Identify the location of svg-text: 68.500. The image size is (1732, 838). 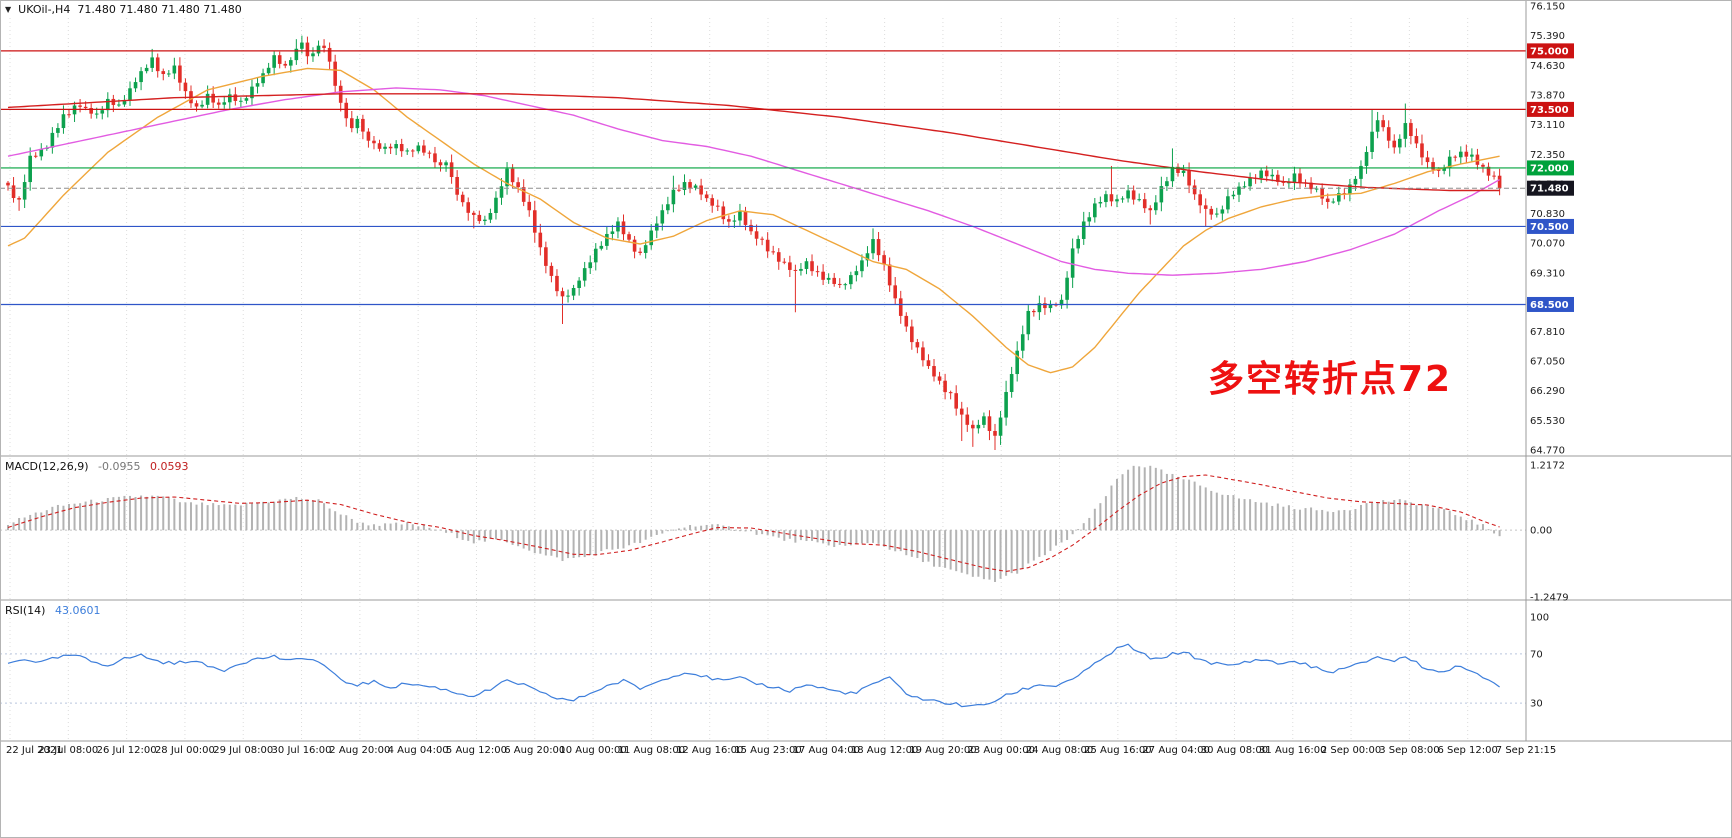
(1549, 305).